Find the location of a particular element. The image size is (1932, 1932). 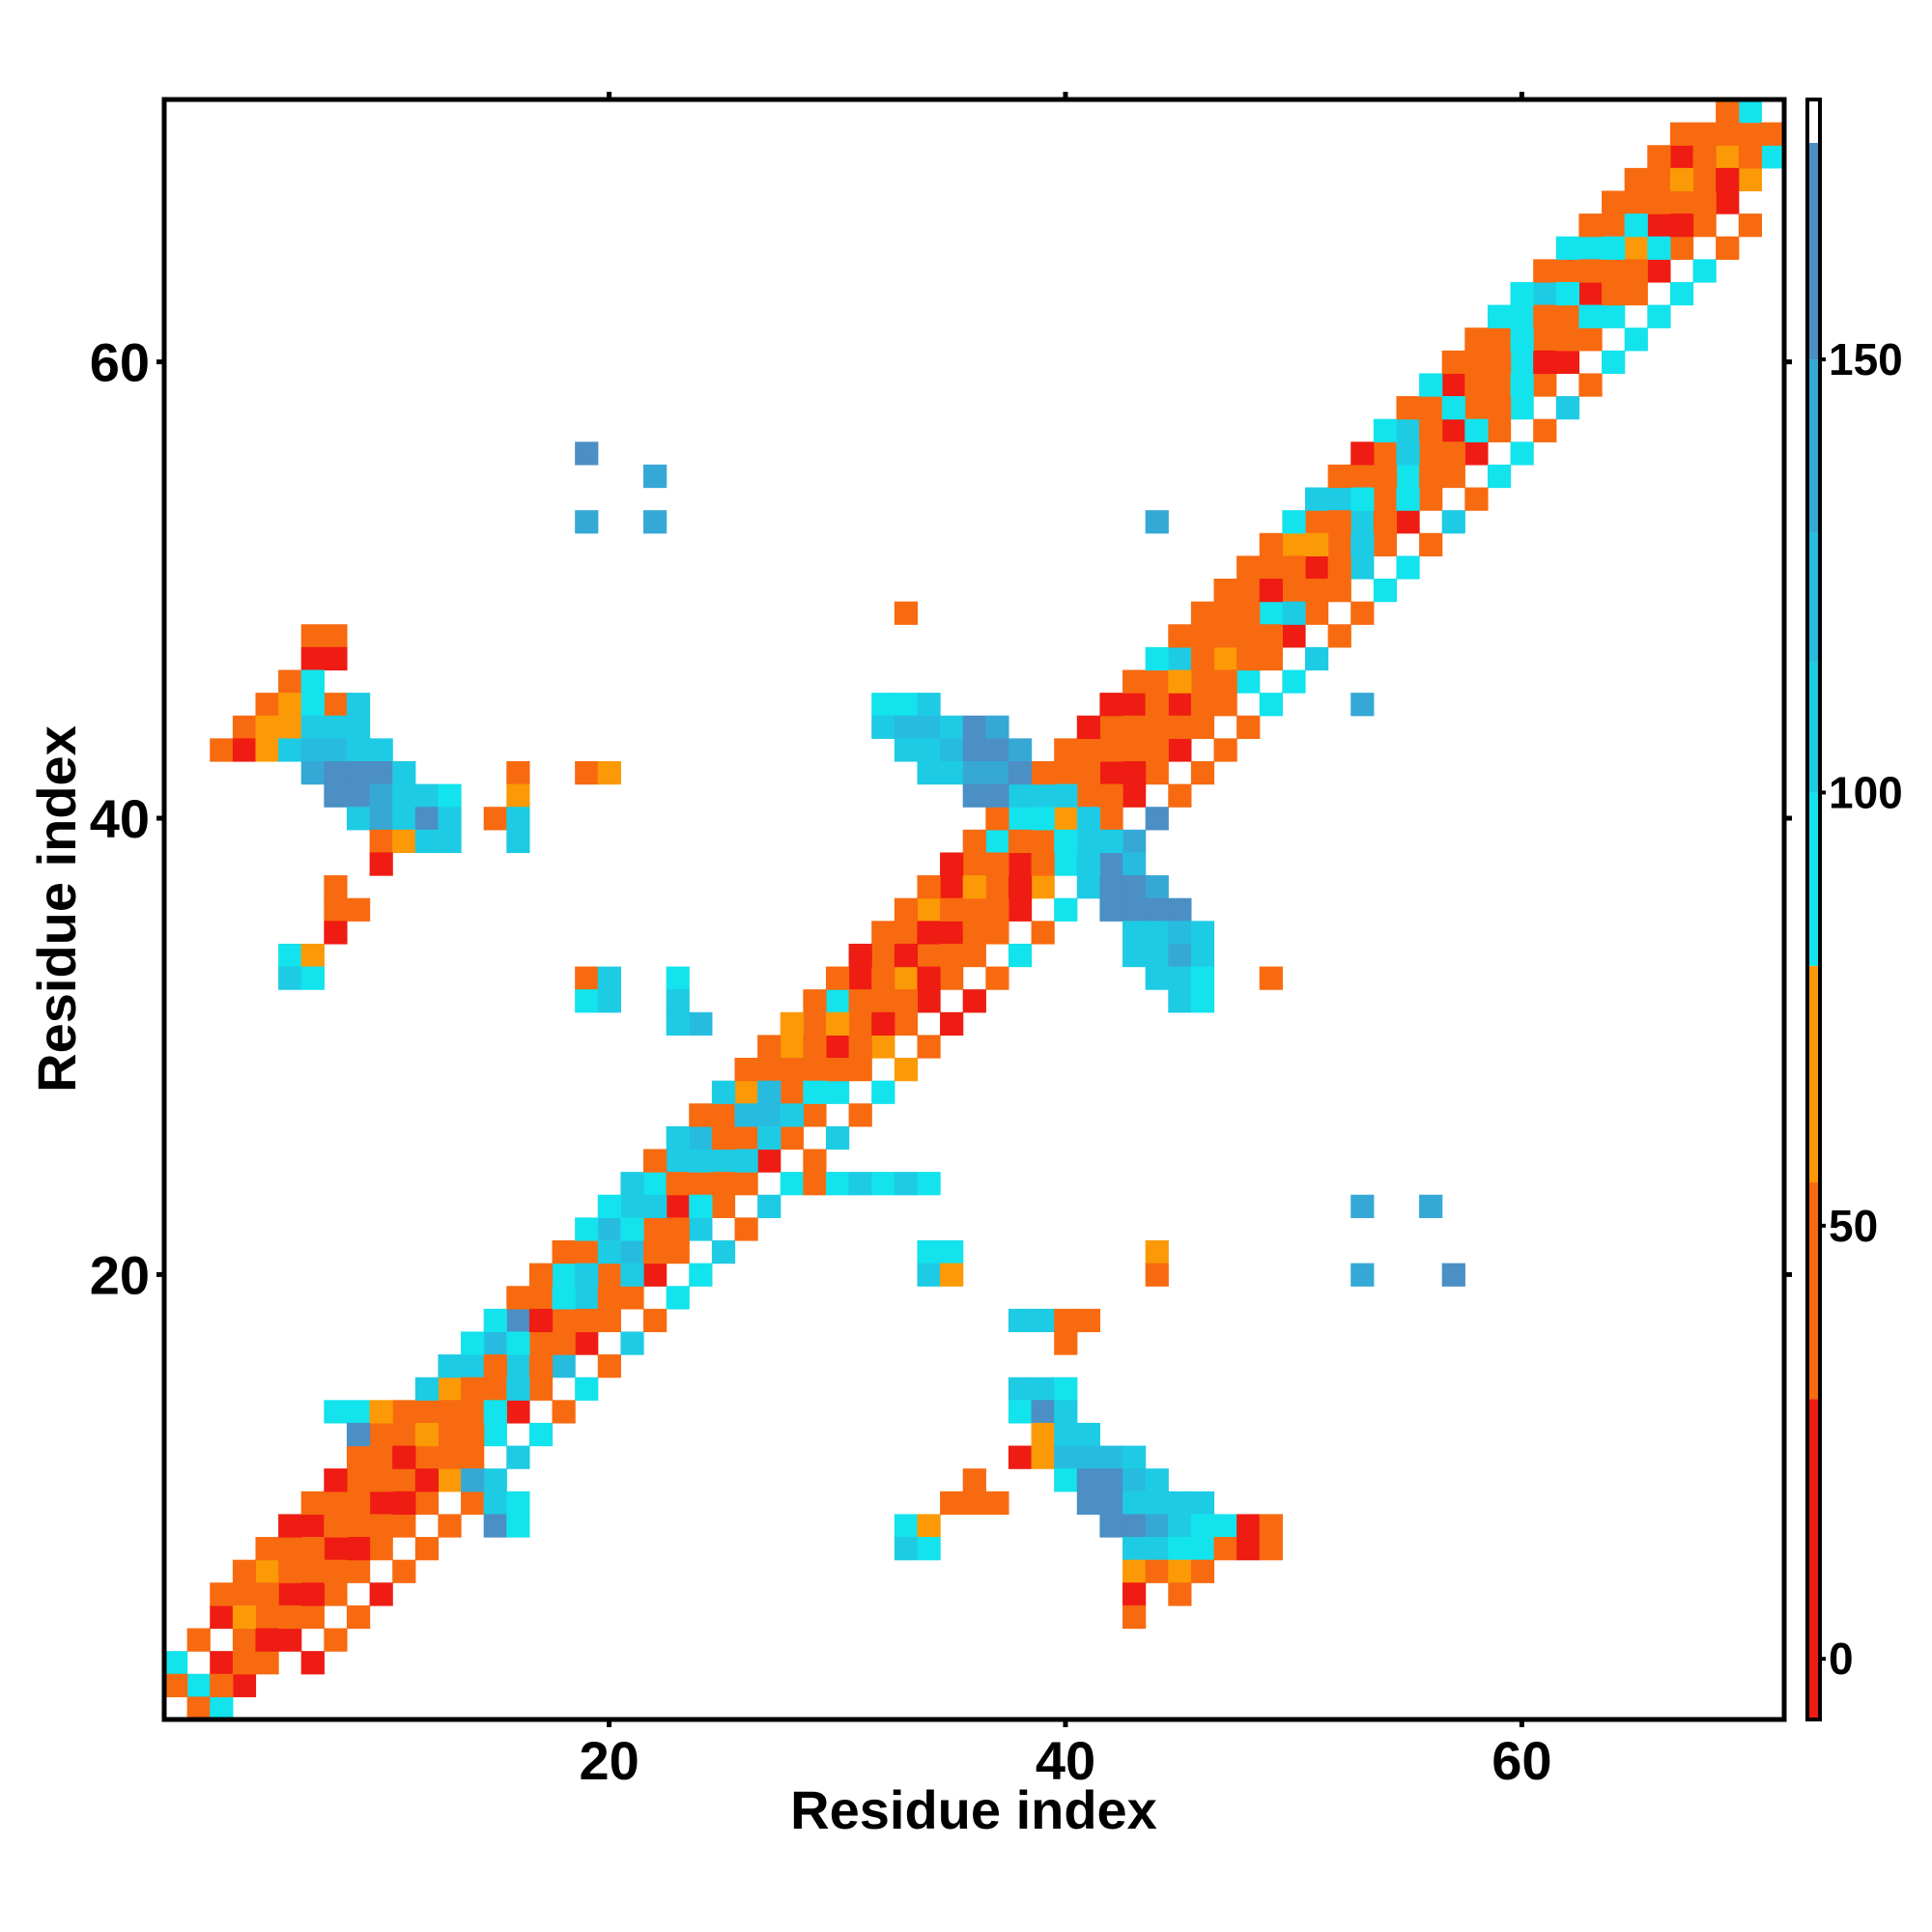

x-tick-label-40: 40 is located at coordinates (1065, 1760).